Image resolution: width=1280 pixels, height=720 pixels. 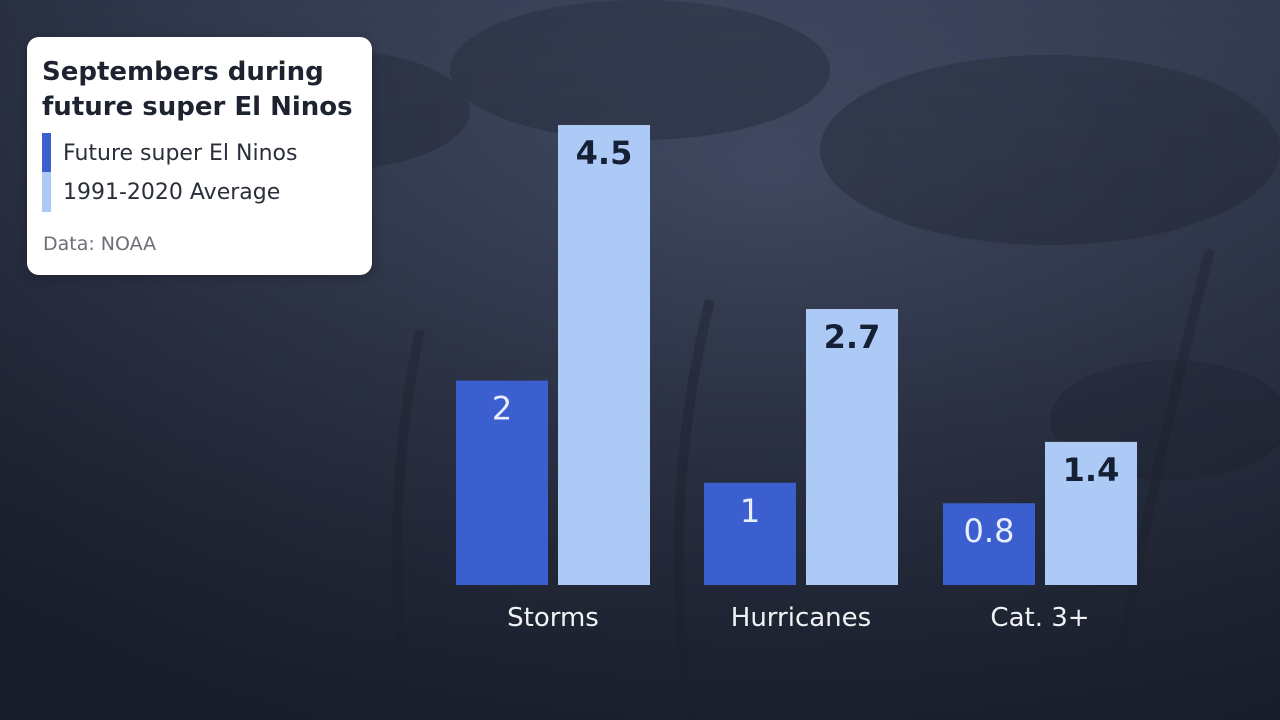 I want to click on legend-swatch-future, so click(x=46, y=153).